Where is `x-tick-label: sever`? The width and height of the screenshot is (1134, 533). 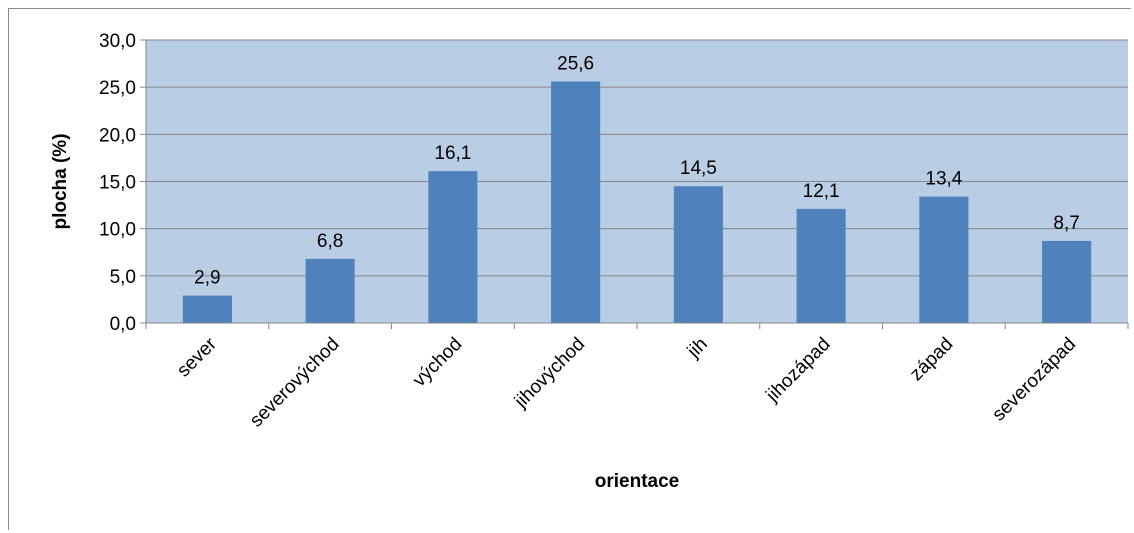 x-tick-label: sever is located at coordinates (197, 357).